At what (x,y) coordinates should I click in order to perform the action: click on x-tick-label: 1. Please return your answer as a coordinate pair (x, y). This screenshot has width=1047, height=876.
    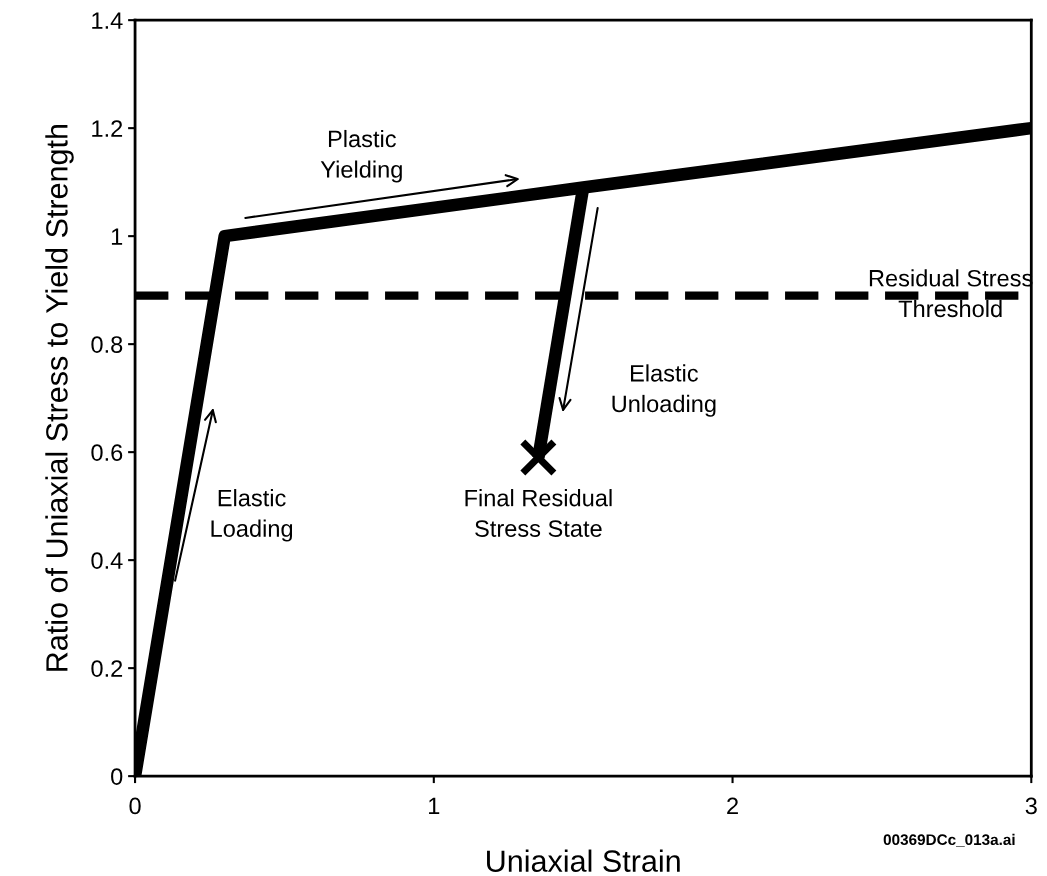
    Looking at the image, I should click on (434, 806).